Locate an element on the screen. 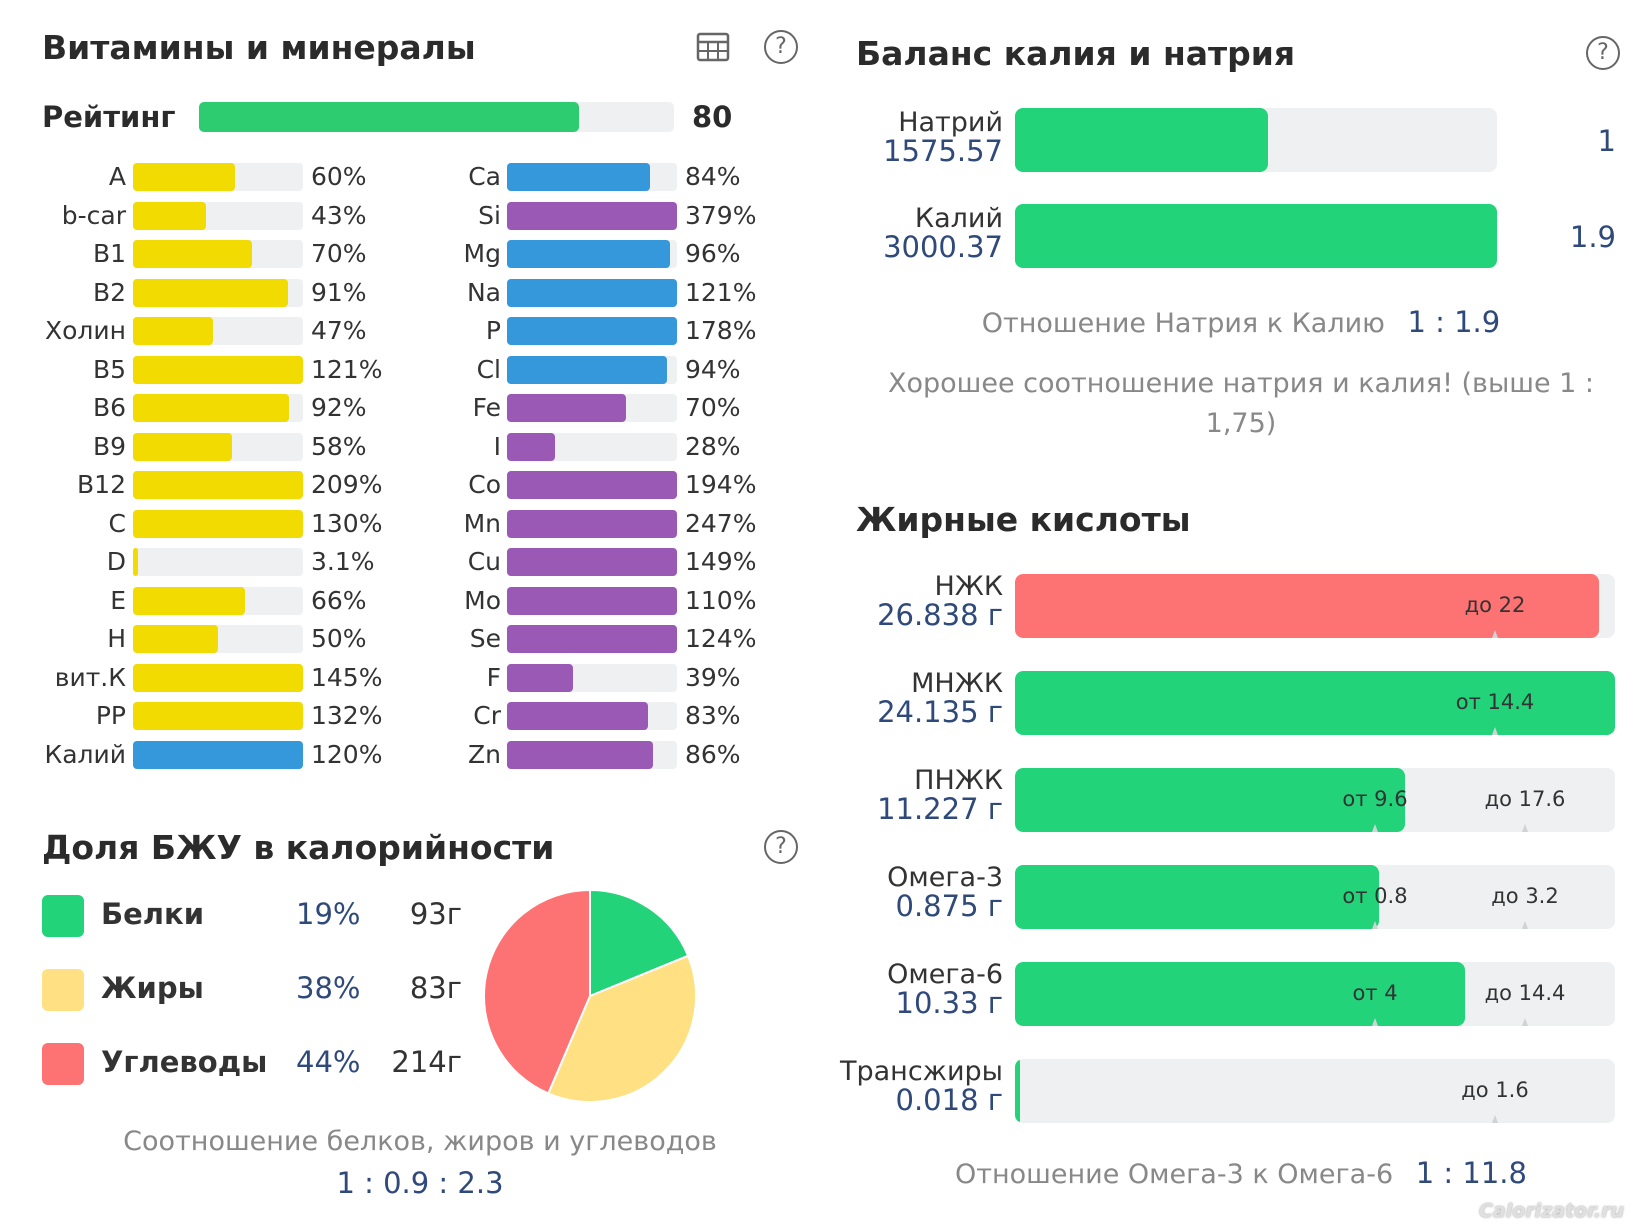 The width and height of the screenshot is (1638, 1228). help-icon-vitamins: ? is located at coordinates (781, 47).